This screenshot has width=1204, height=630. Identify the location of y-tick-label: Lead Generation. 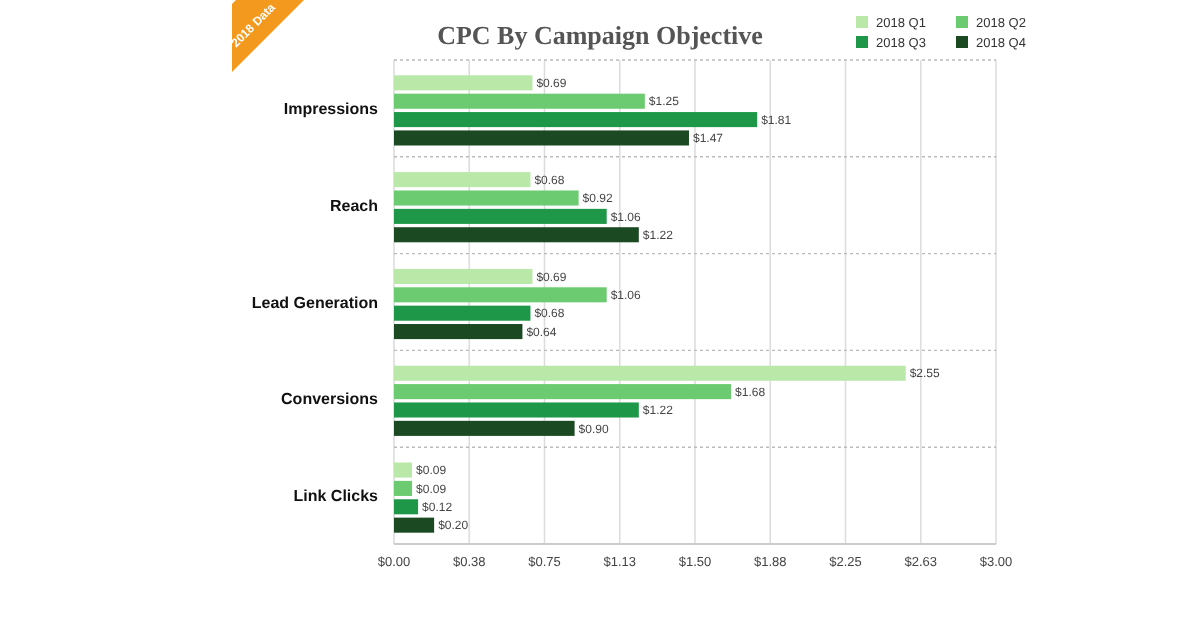
(315, 302).